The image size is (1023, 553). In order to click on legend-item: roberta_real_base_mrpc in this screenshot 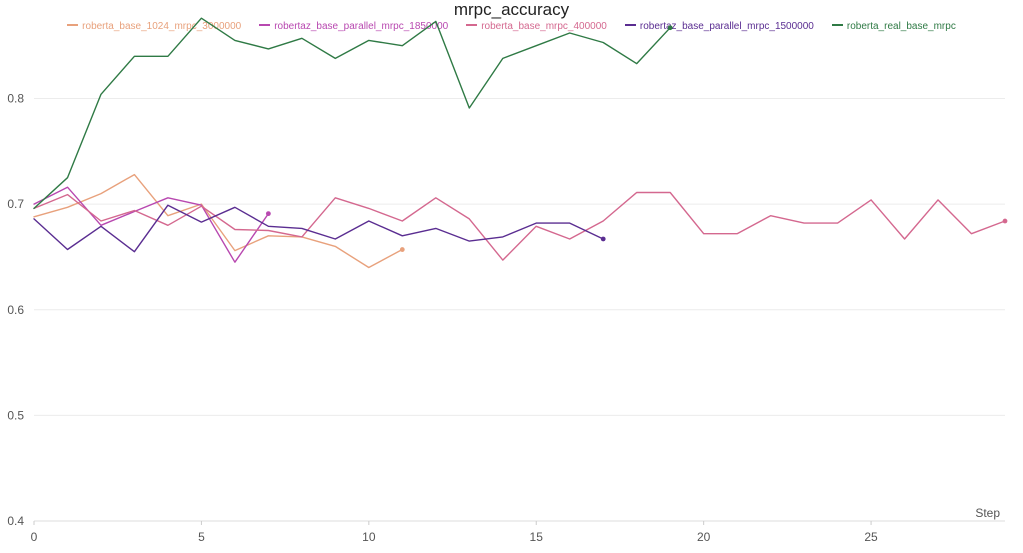, I will do `click(893, 26)`.